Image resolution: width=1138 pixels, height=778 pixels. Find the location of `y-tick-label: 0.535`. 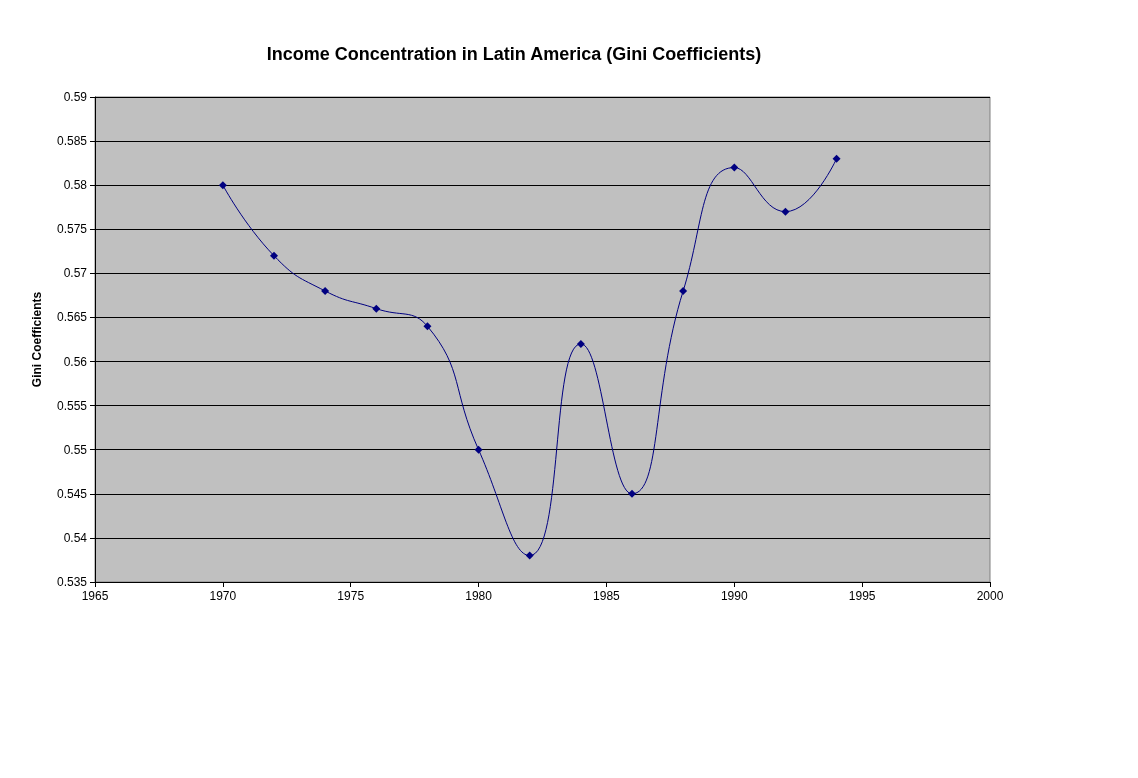

y-tick-label: 0.535 is located at coordinates (72, 582).